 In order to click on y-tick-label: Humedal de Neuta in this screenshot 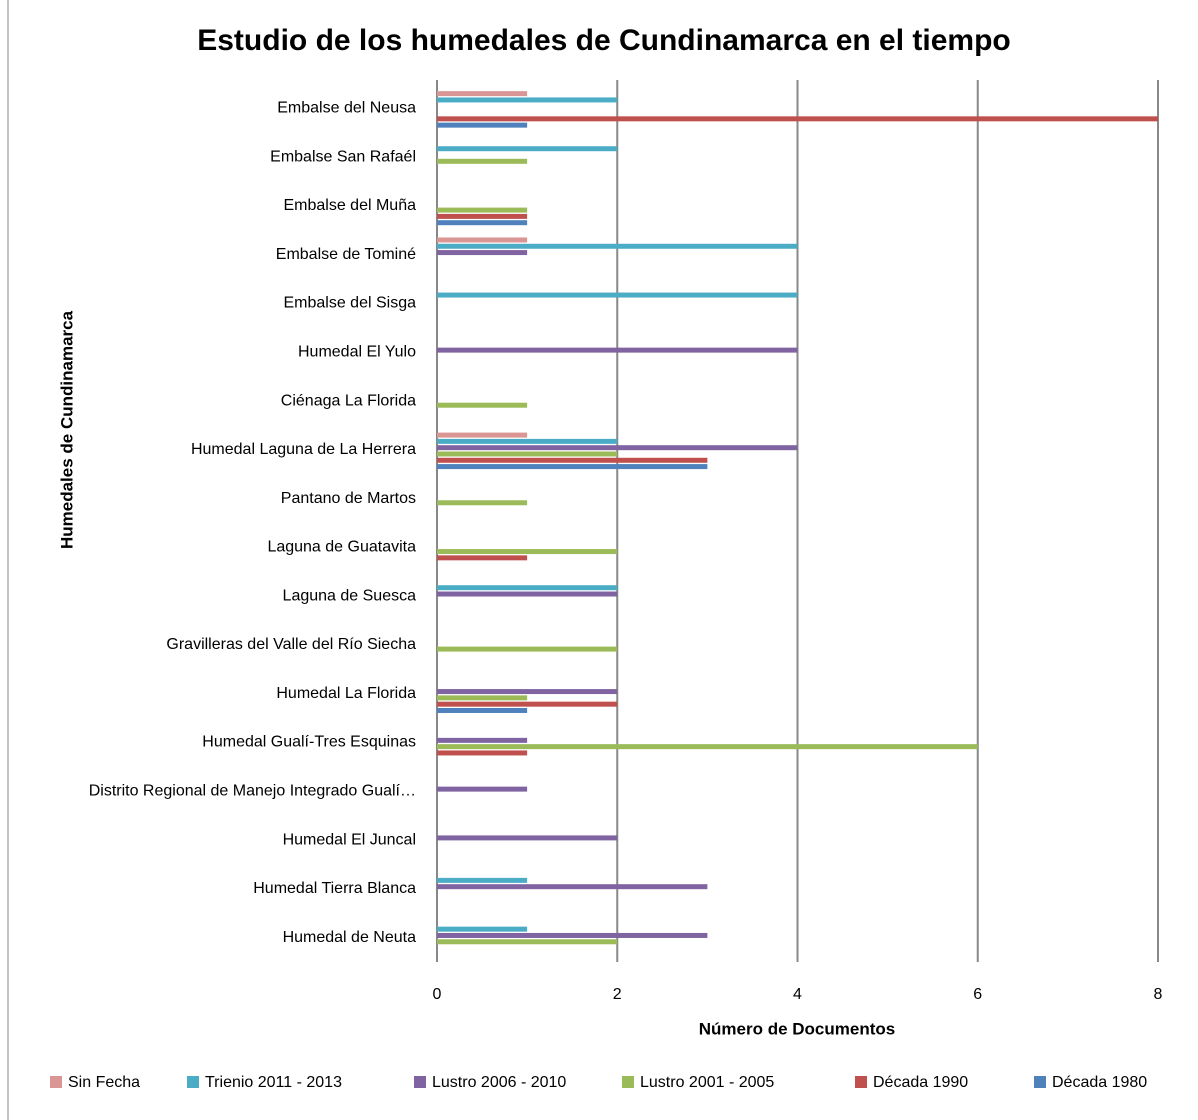, I will do `click(350, 937)`.